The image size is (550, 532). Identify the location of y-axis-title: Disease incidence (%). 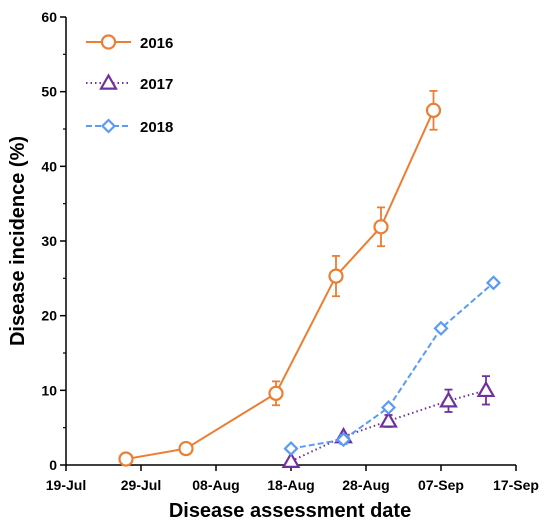
(18, 241).